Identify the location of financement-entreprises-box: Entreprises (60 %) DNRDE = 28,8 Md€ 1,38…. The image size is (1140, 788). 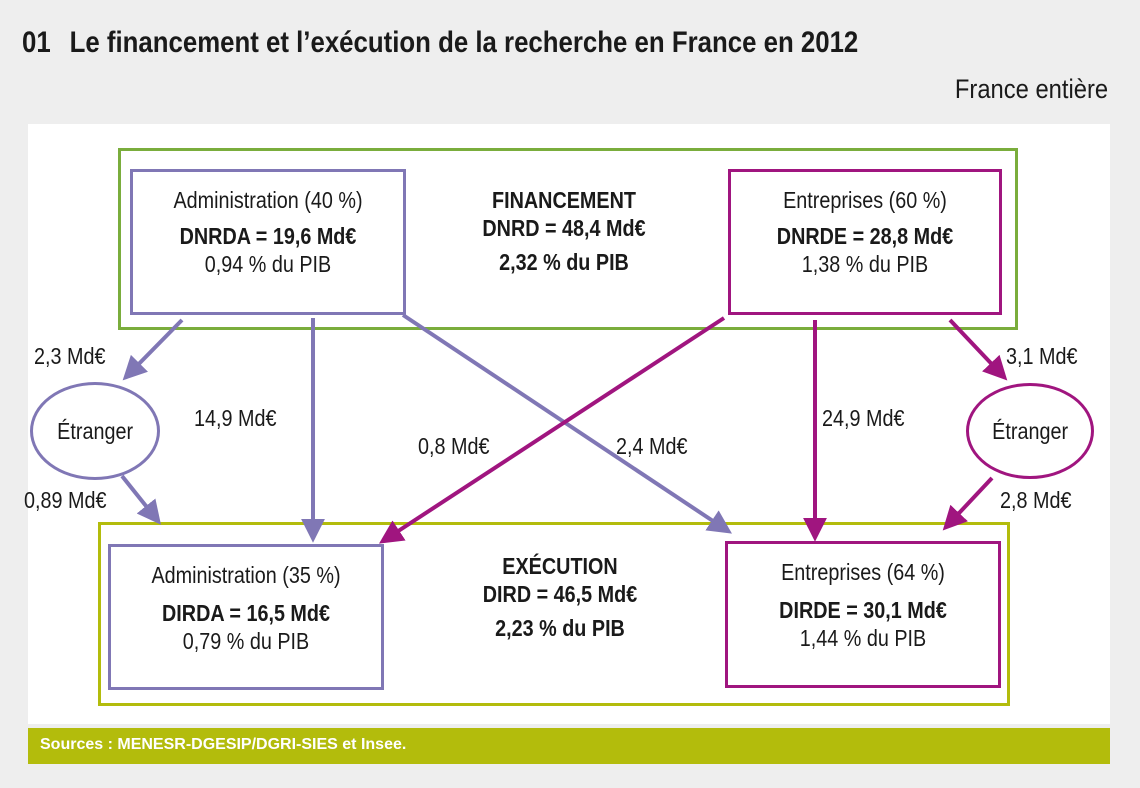
(865, 242).